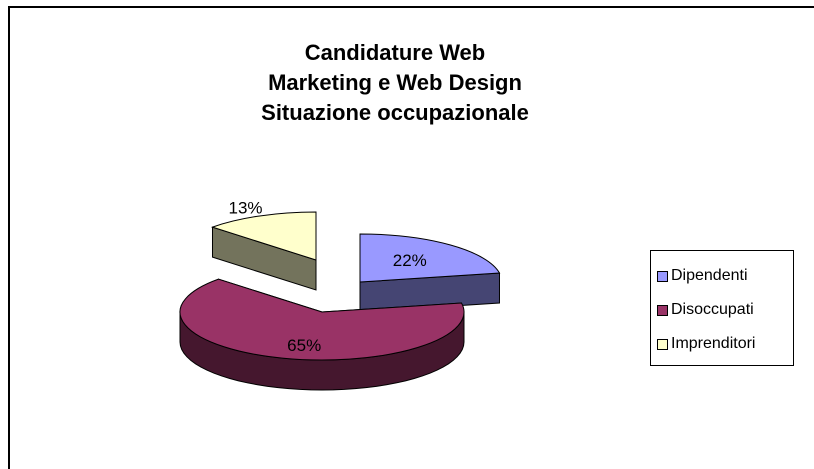  What do you see at coordinates (709, 275) in the screenshot?
I see `legend-label-dipendenti: Dipendenti` at bounding box center [709, 275].